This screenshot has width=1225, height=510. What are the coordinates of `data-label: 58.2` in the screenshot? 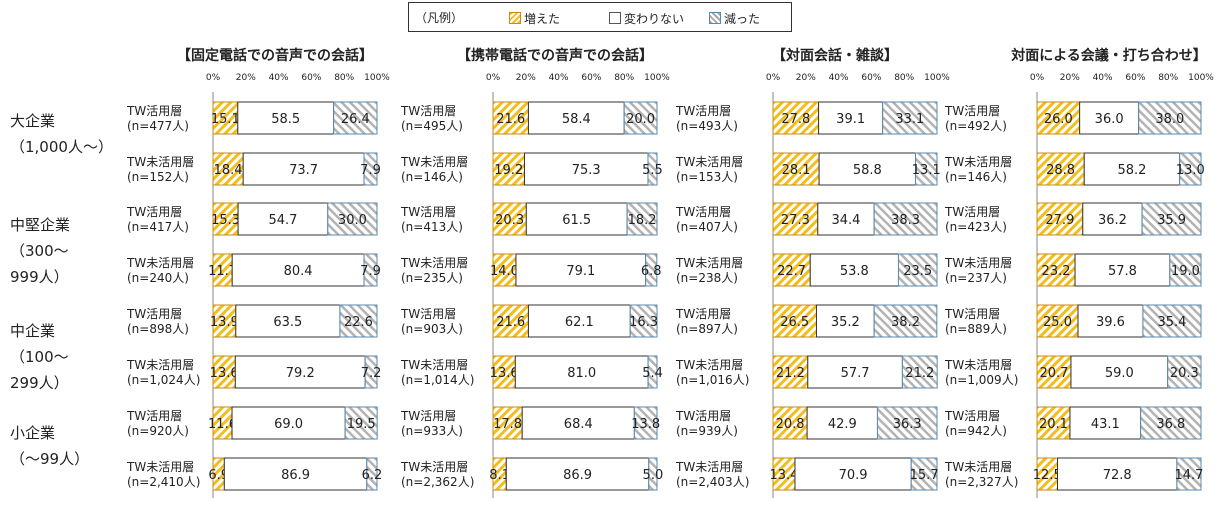 It's located at (1131, 170).